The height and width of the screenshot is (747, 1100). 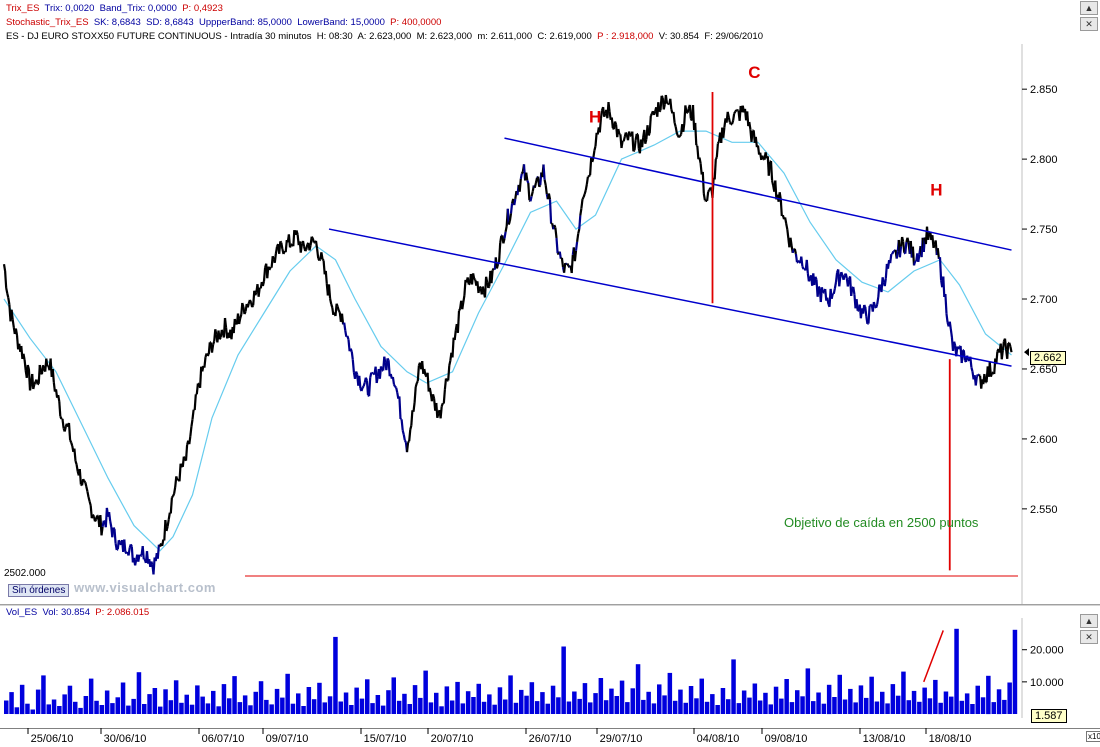 I want to click on instrument-hour: H: 08:30, so click(x=334, y=36).